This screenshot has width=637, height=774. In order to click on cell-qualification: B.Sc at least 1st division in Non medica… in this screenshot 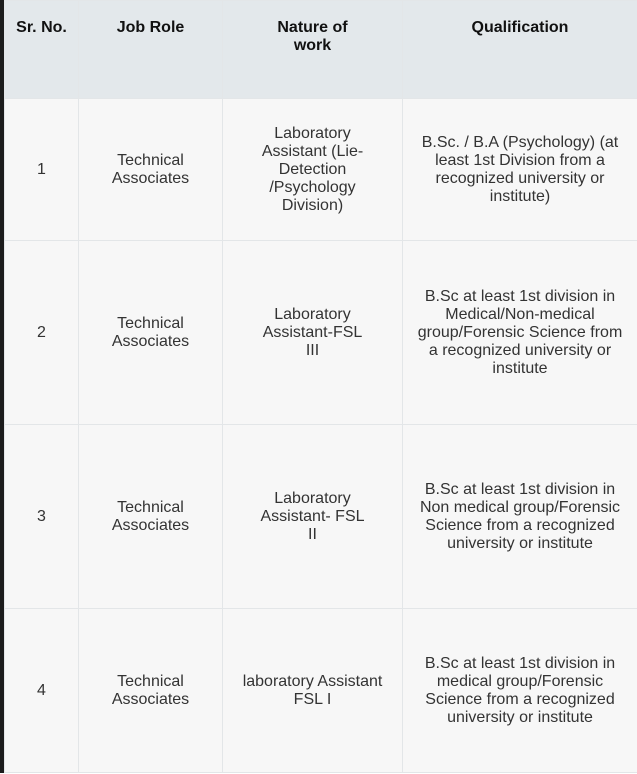, I will do `click(519, 516)`.